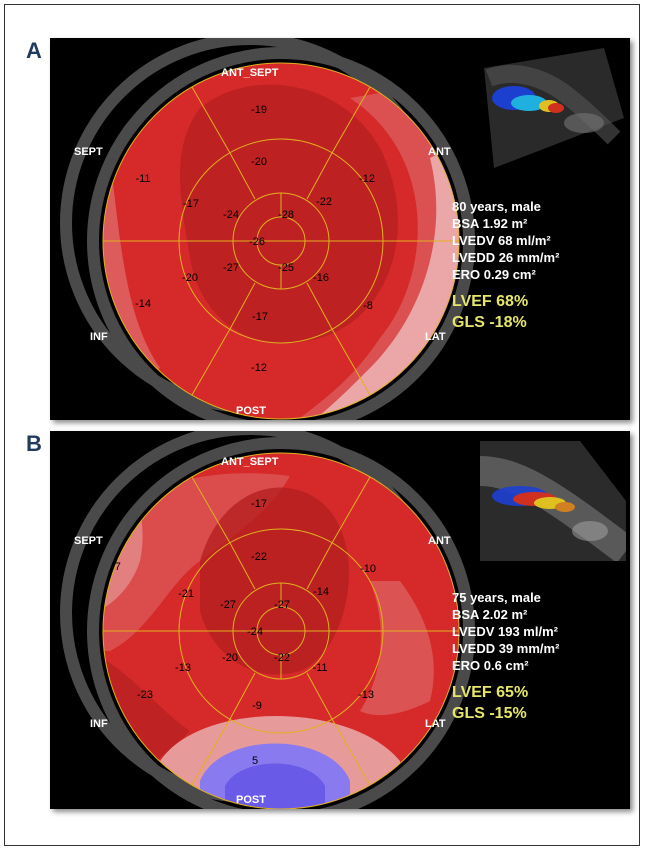 The image size is (646, 851). What do you see at coordinates (506, 257) in the screenshot?
I see `lvedd: LVEDD 26 mm/m²` at bounding box center [506, 257].